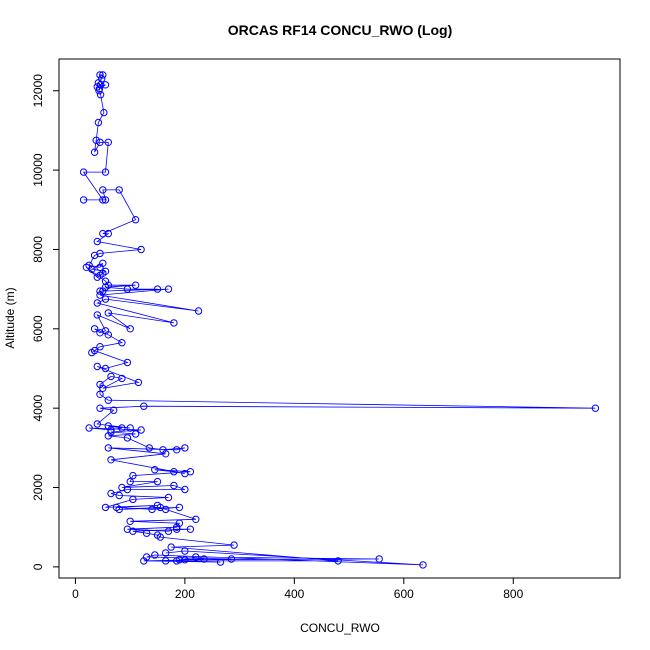 The image size is (650, 650). I want to click on x-axis: 0 200 400 600 800, so click(298, 589).